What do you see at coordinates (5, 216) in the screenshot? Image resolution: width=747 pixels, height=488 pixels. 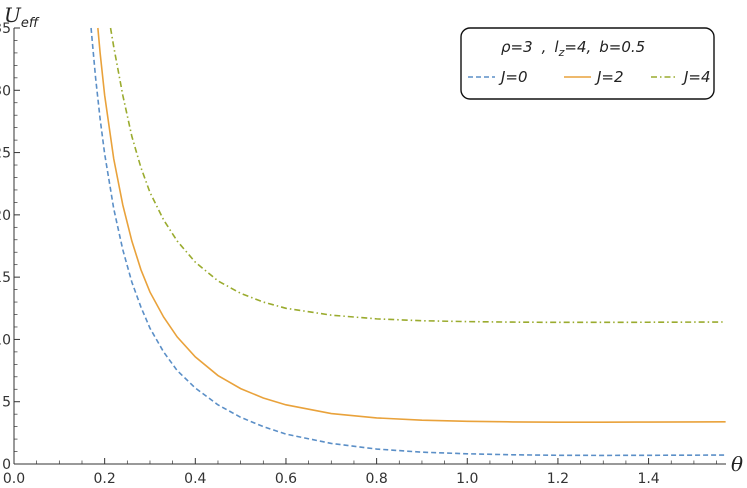 I see `y-tick-label: 20` at bounding box center [5, 216].